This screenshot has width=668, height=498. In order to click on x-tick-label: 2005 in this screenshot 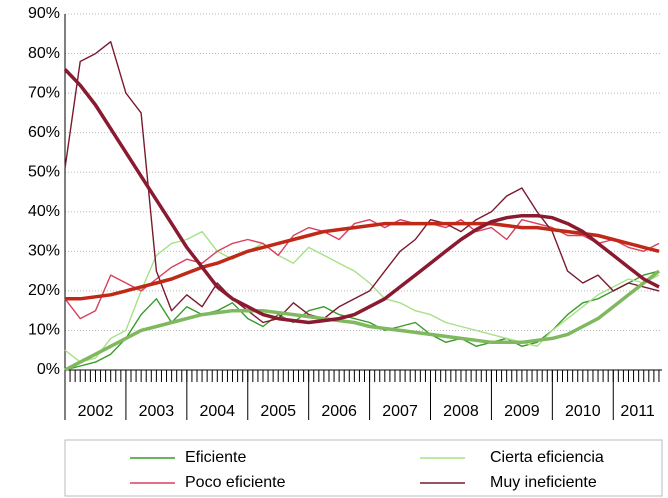, I will do `click(278, 411)`.